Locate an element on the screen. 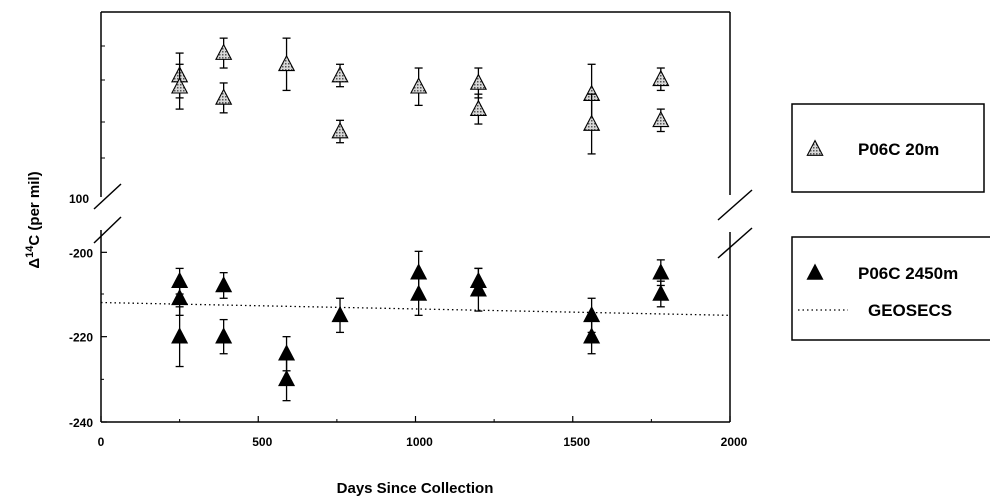 Image resolution: width=990 pixels, height=498 pixels. legend-label-p06c-2450m: P06C 2450m is located at coordinates (908, 273).